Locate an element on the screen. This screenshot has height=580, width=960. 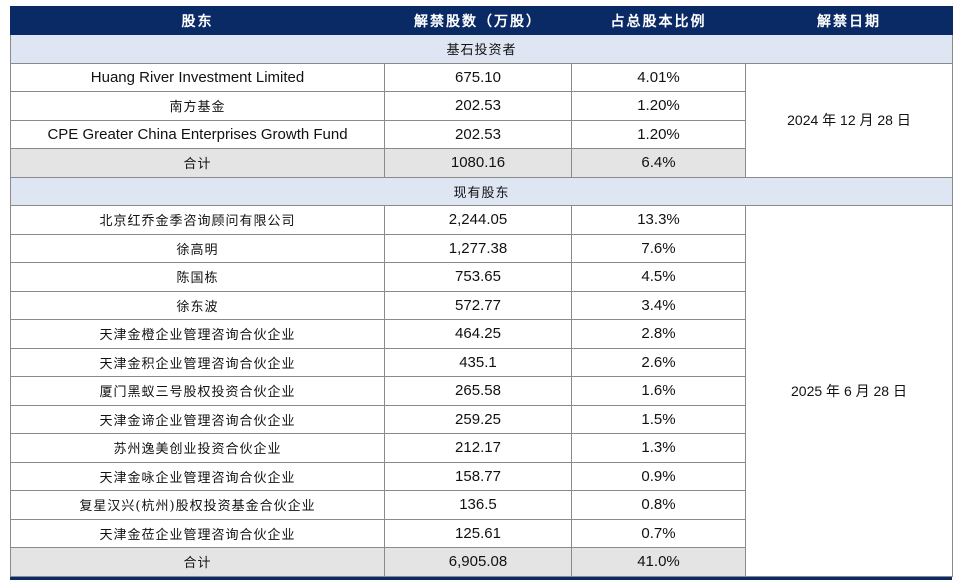
header-unlock-shares: 解禁股数（万股） is located at coordinates (478, 20).